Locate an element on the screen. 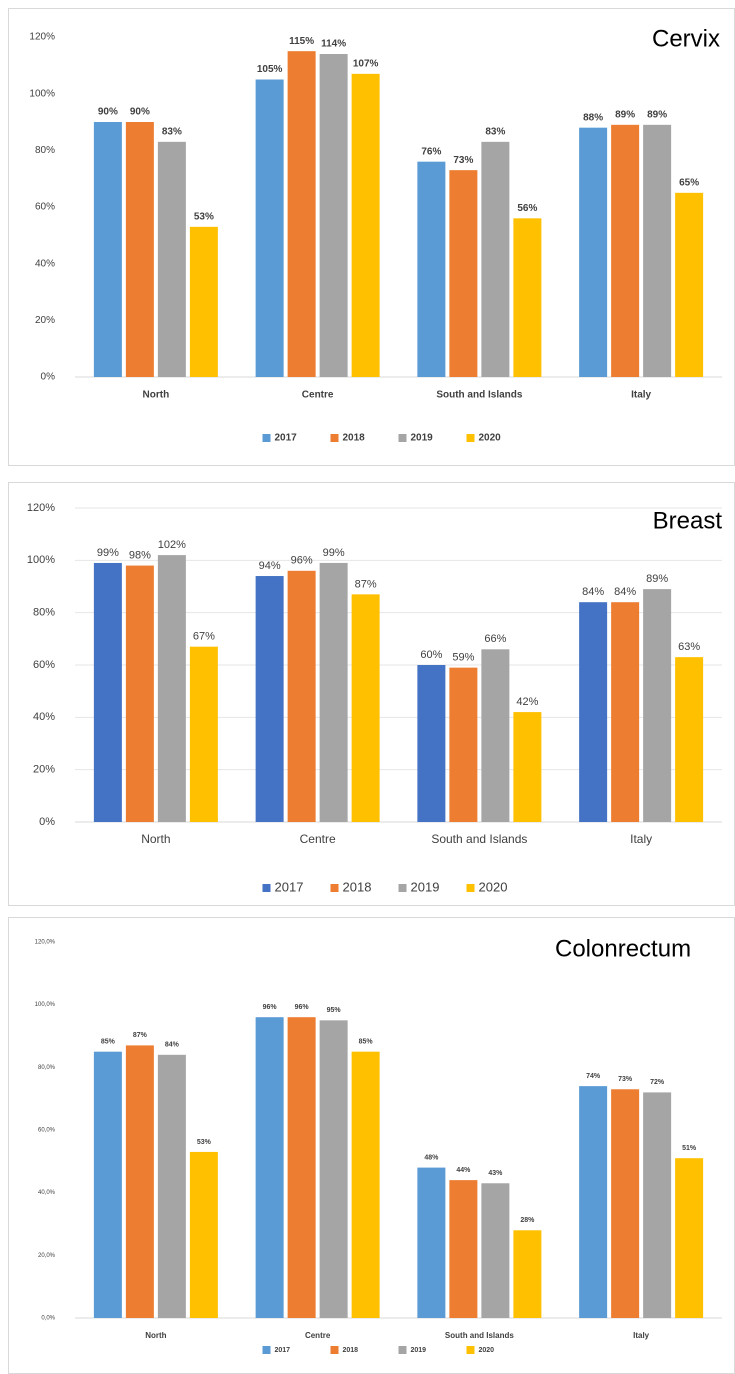  value-label: 99% is located at coordinates (108, 553).